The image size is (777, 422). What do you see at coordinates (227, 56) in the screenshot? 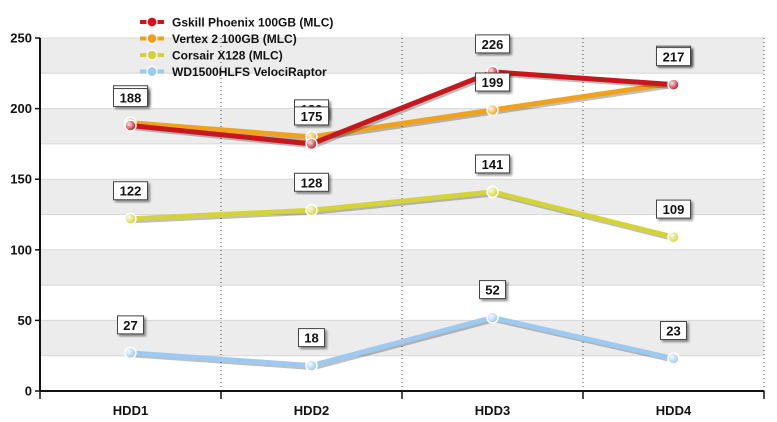
I see `legend-label: Corsair X128 (MLC)` at bounding box center [227, 56].